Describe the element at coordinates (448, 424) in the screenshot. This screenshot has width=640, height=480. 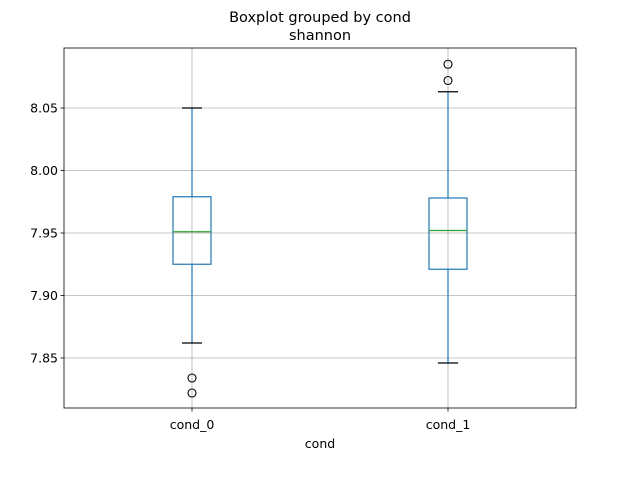
I see `x-tick-label: cond_1` at that location.